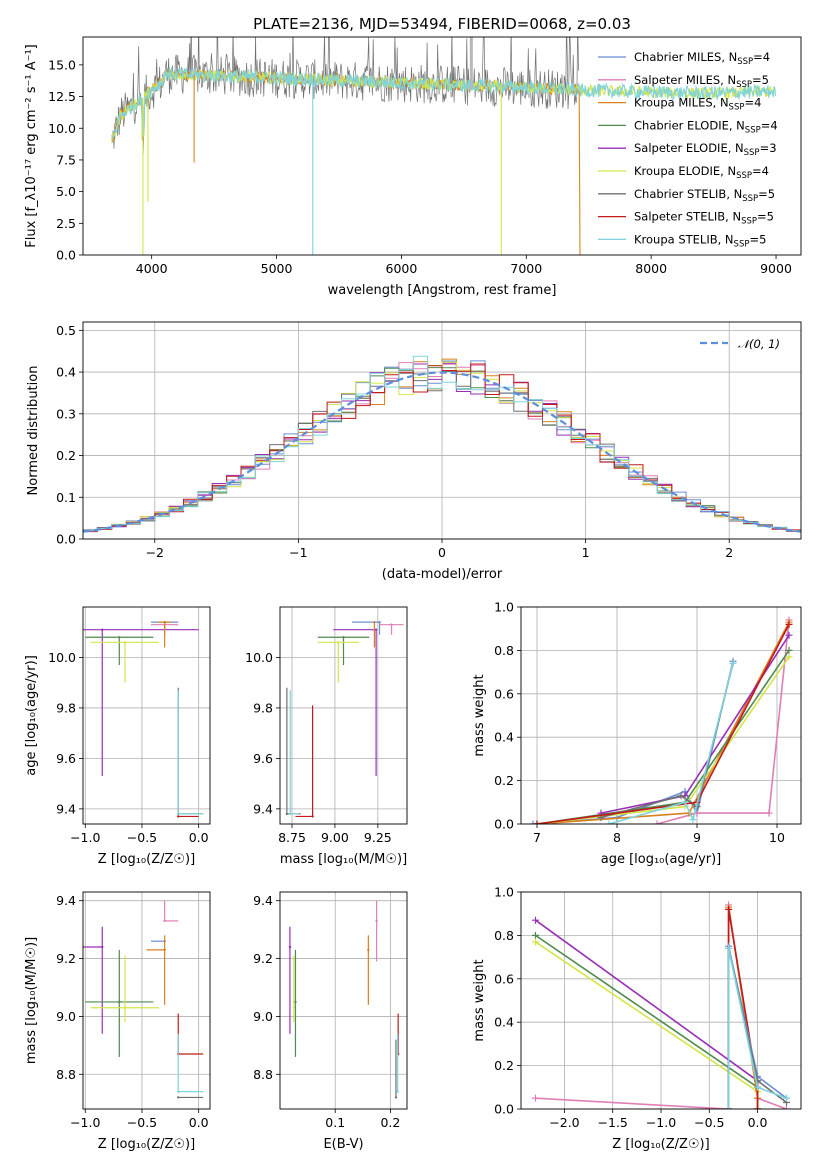  Describe the element at coordinates (292, 837) in the screenshot. I see `x-tick-label: 8.75` at that location.